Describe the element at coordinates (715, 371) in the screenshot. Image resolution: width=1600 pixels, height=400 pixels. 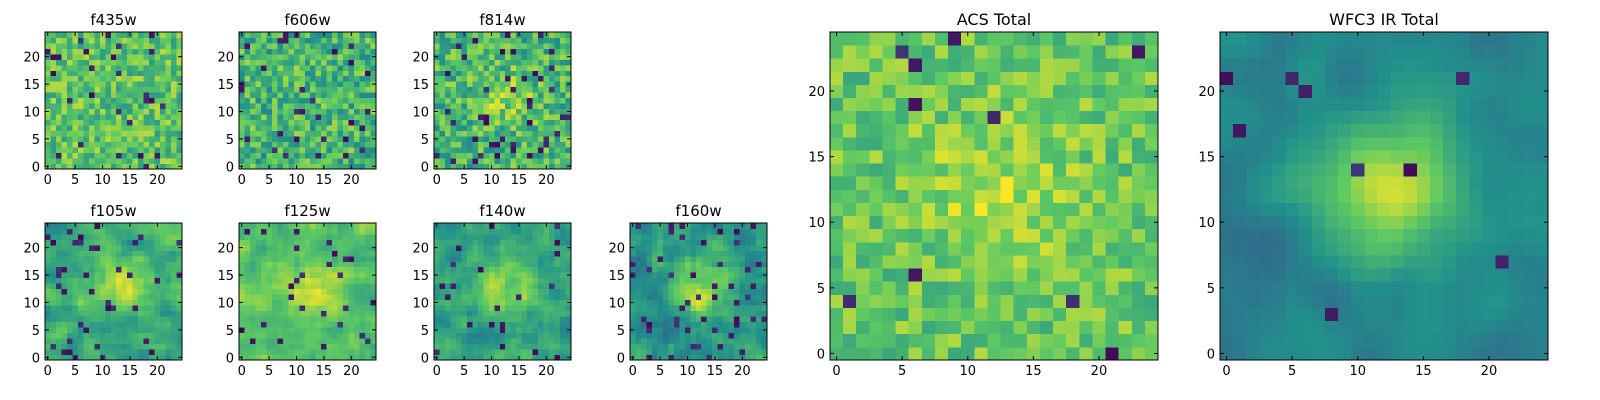
I see `x-tick-label: 15` at that location.